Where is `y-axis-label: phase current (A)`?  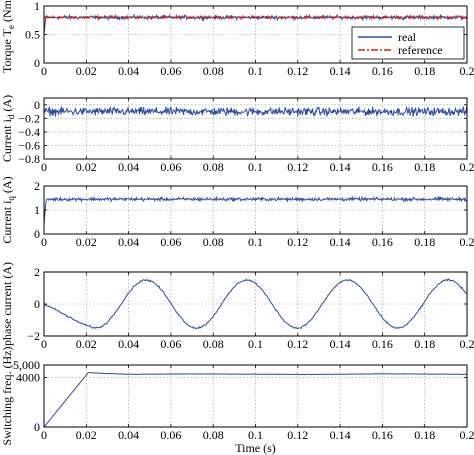
y-axis-label: phase current (A) is located at coordinates (7, 304).